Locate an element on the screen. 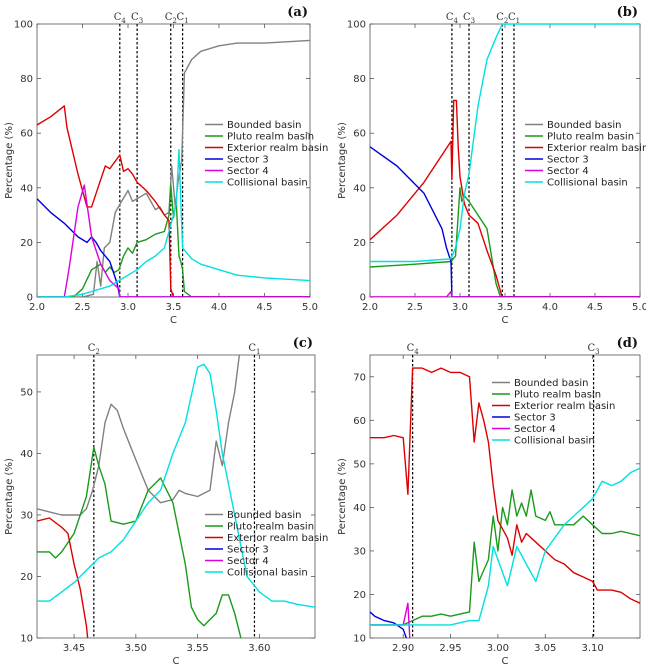  y-tick-label: 60 is located at coordinates (359, 421).